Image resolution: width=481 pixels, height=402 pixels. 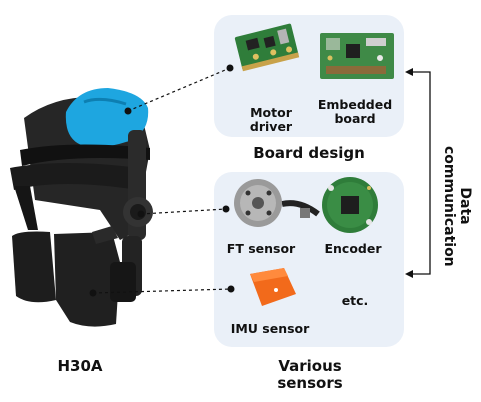 What do you see at coordinates (271, 112) in the screenshot?
I see `motor-driver-label-line1: Motor` at bounding box center [271, 112].